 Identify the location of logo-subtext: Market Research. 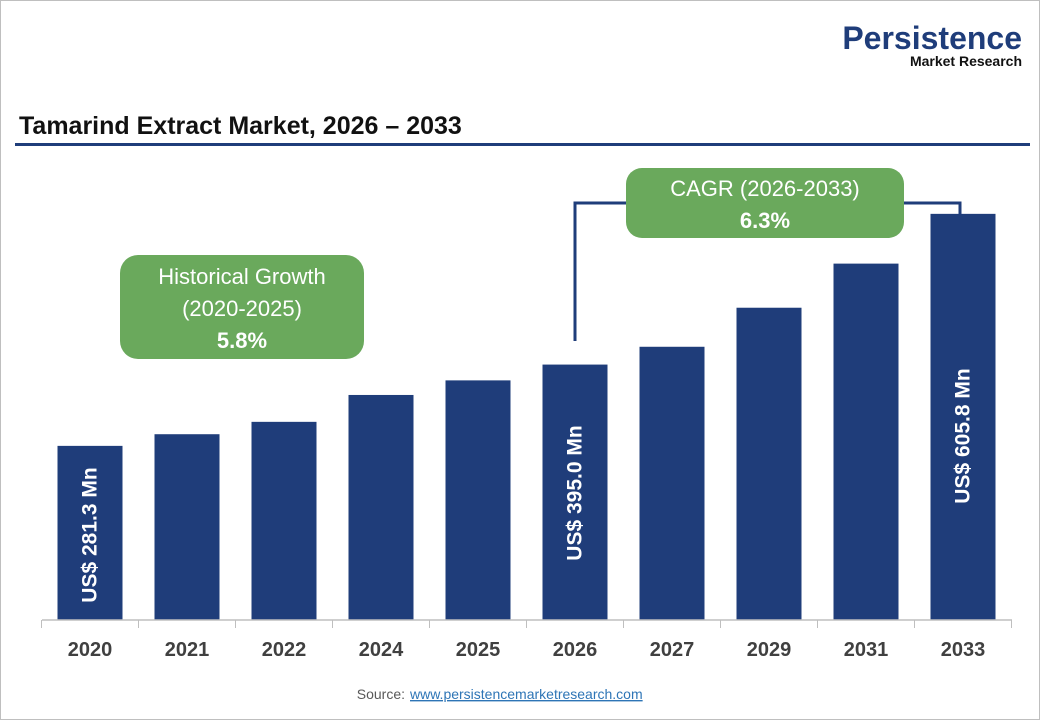
(966, 61).